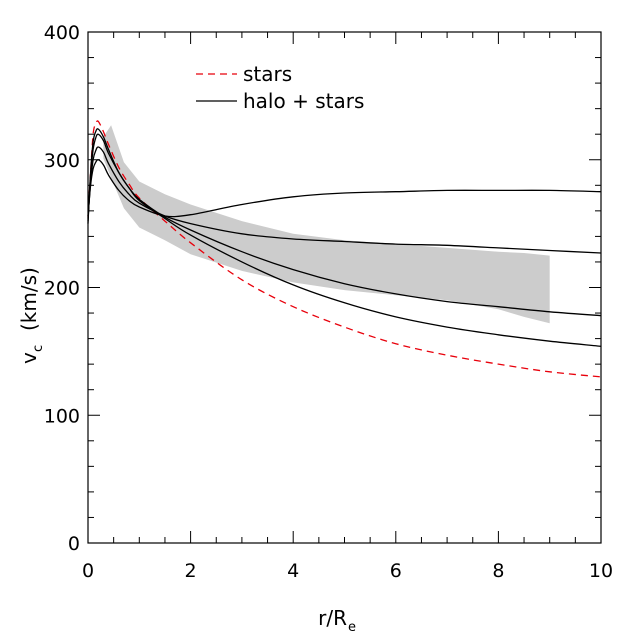  Describe the element at coordinates (62, 161) in the screenshot. I see `y-tick-label: 300` at that location.